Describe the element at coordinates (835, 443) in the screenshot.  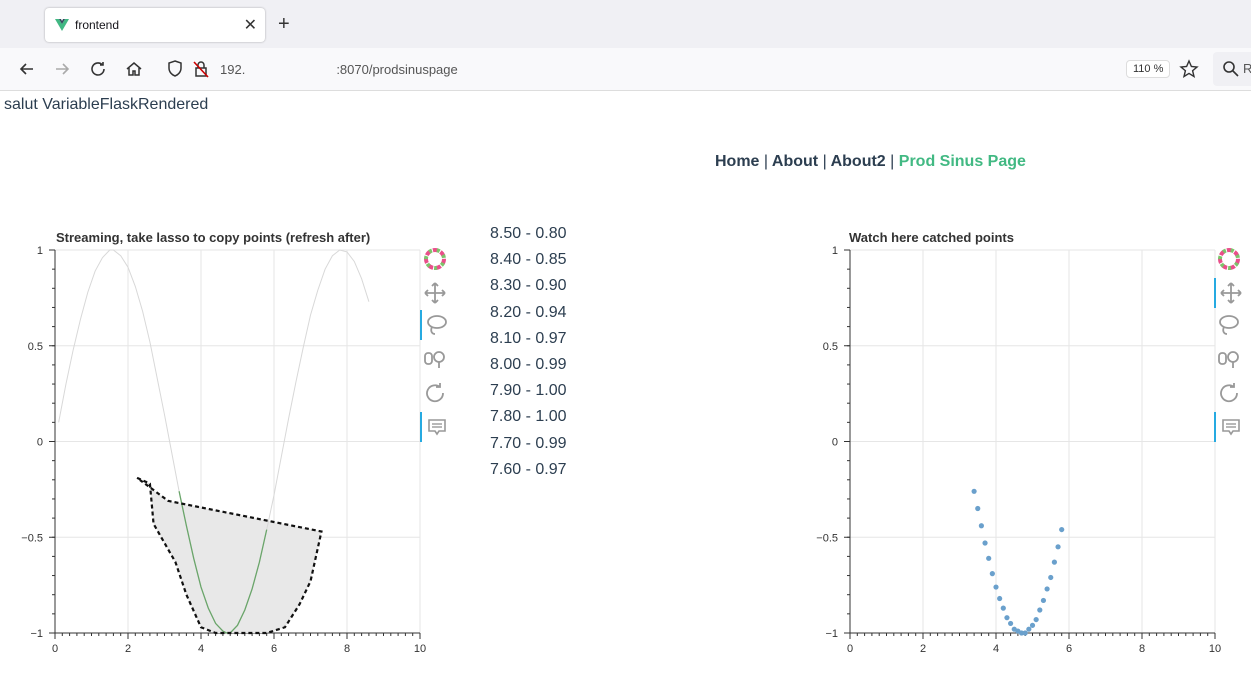
I see `c2-y-tick-label: 0` at that location.